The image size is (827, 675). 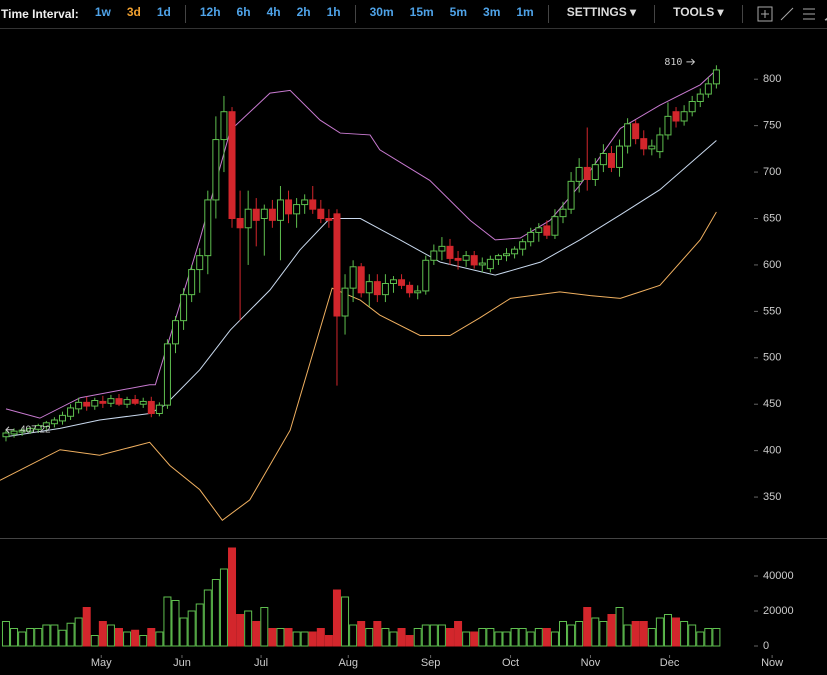 What do you see at coordinates (273, 12) in the screenshot?
I see `interval-button: 4h` at bounding box center [273, 12].